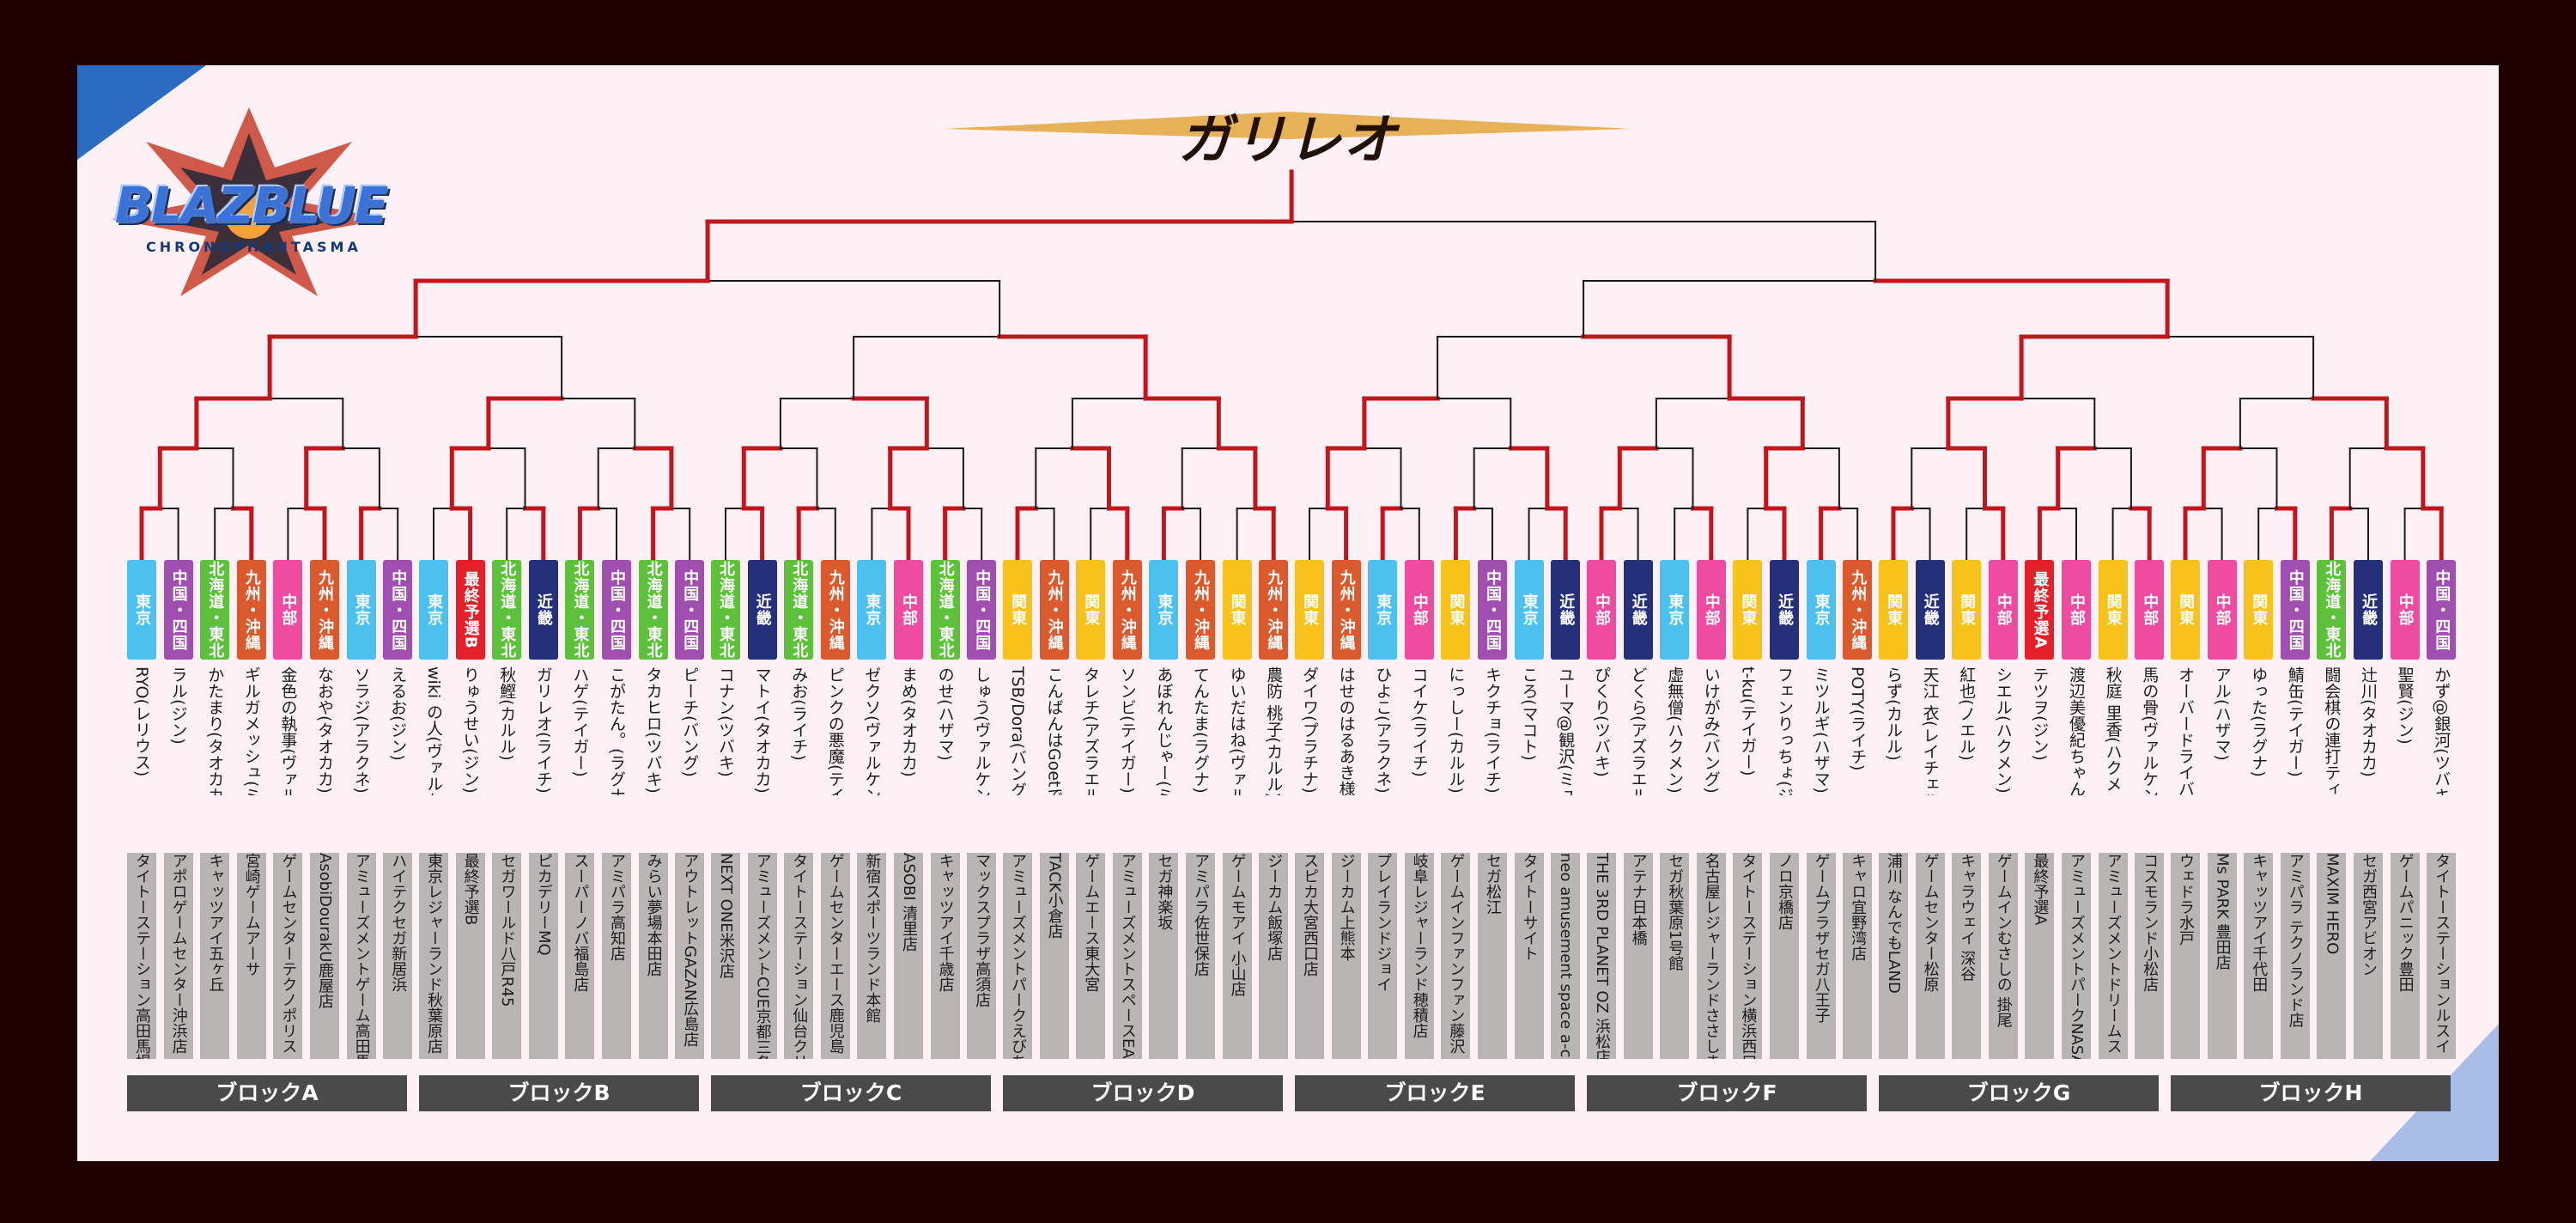  I want to click on qualifier-venue: ゲームインむさしの 掛尾, so click(2003, 956).